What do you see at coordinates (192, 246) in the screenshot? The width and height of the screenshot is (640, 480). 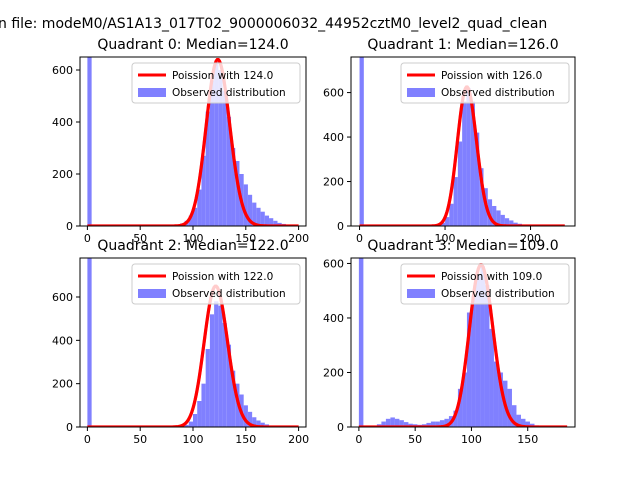 I see `subplot-title: Quadrant 2: Median=122.0` at bounding box center [192, 246].